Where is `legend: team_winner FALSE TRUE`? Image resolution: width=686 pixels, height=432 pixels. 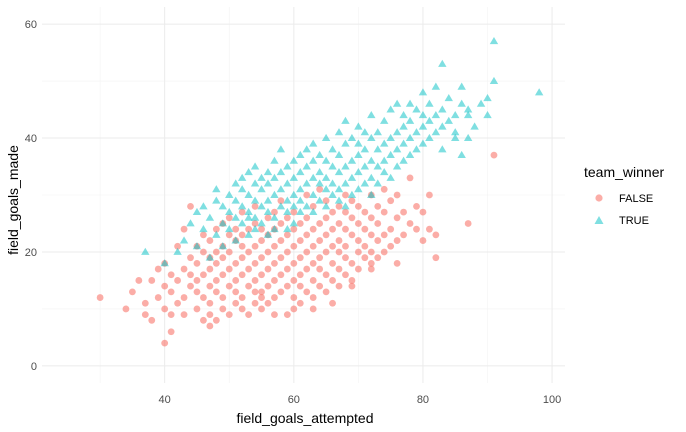
legend: team_winner FALSE TRUE is located at coordinates (624, 195).